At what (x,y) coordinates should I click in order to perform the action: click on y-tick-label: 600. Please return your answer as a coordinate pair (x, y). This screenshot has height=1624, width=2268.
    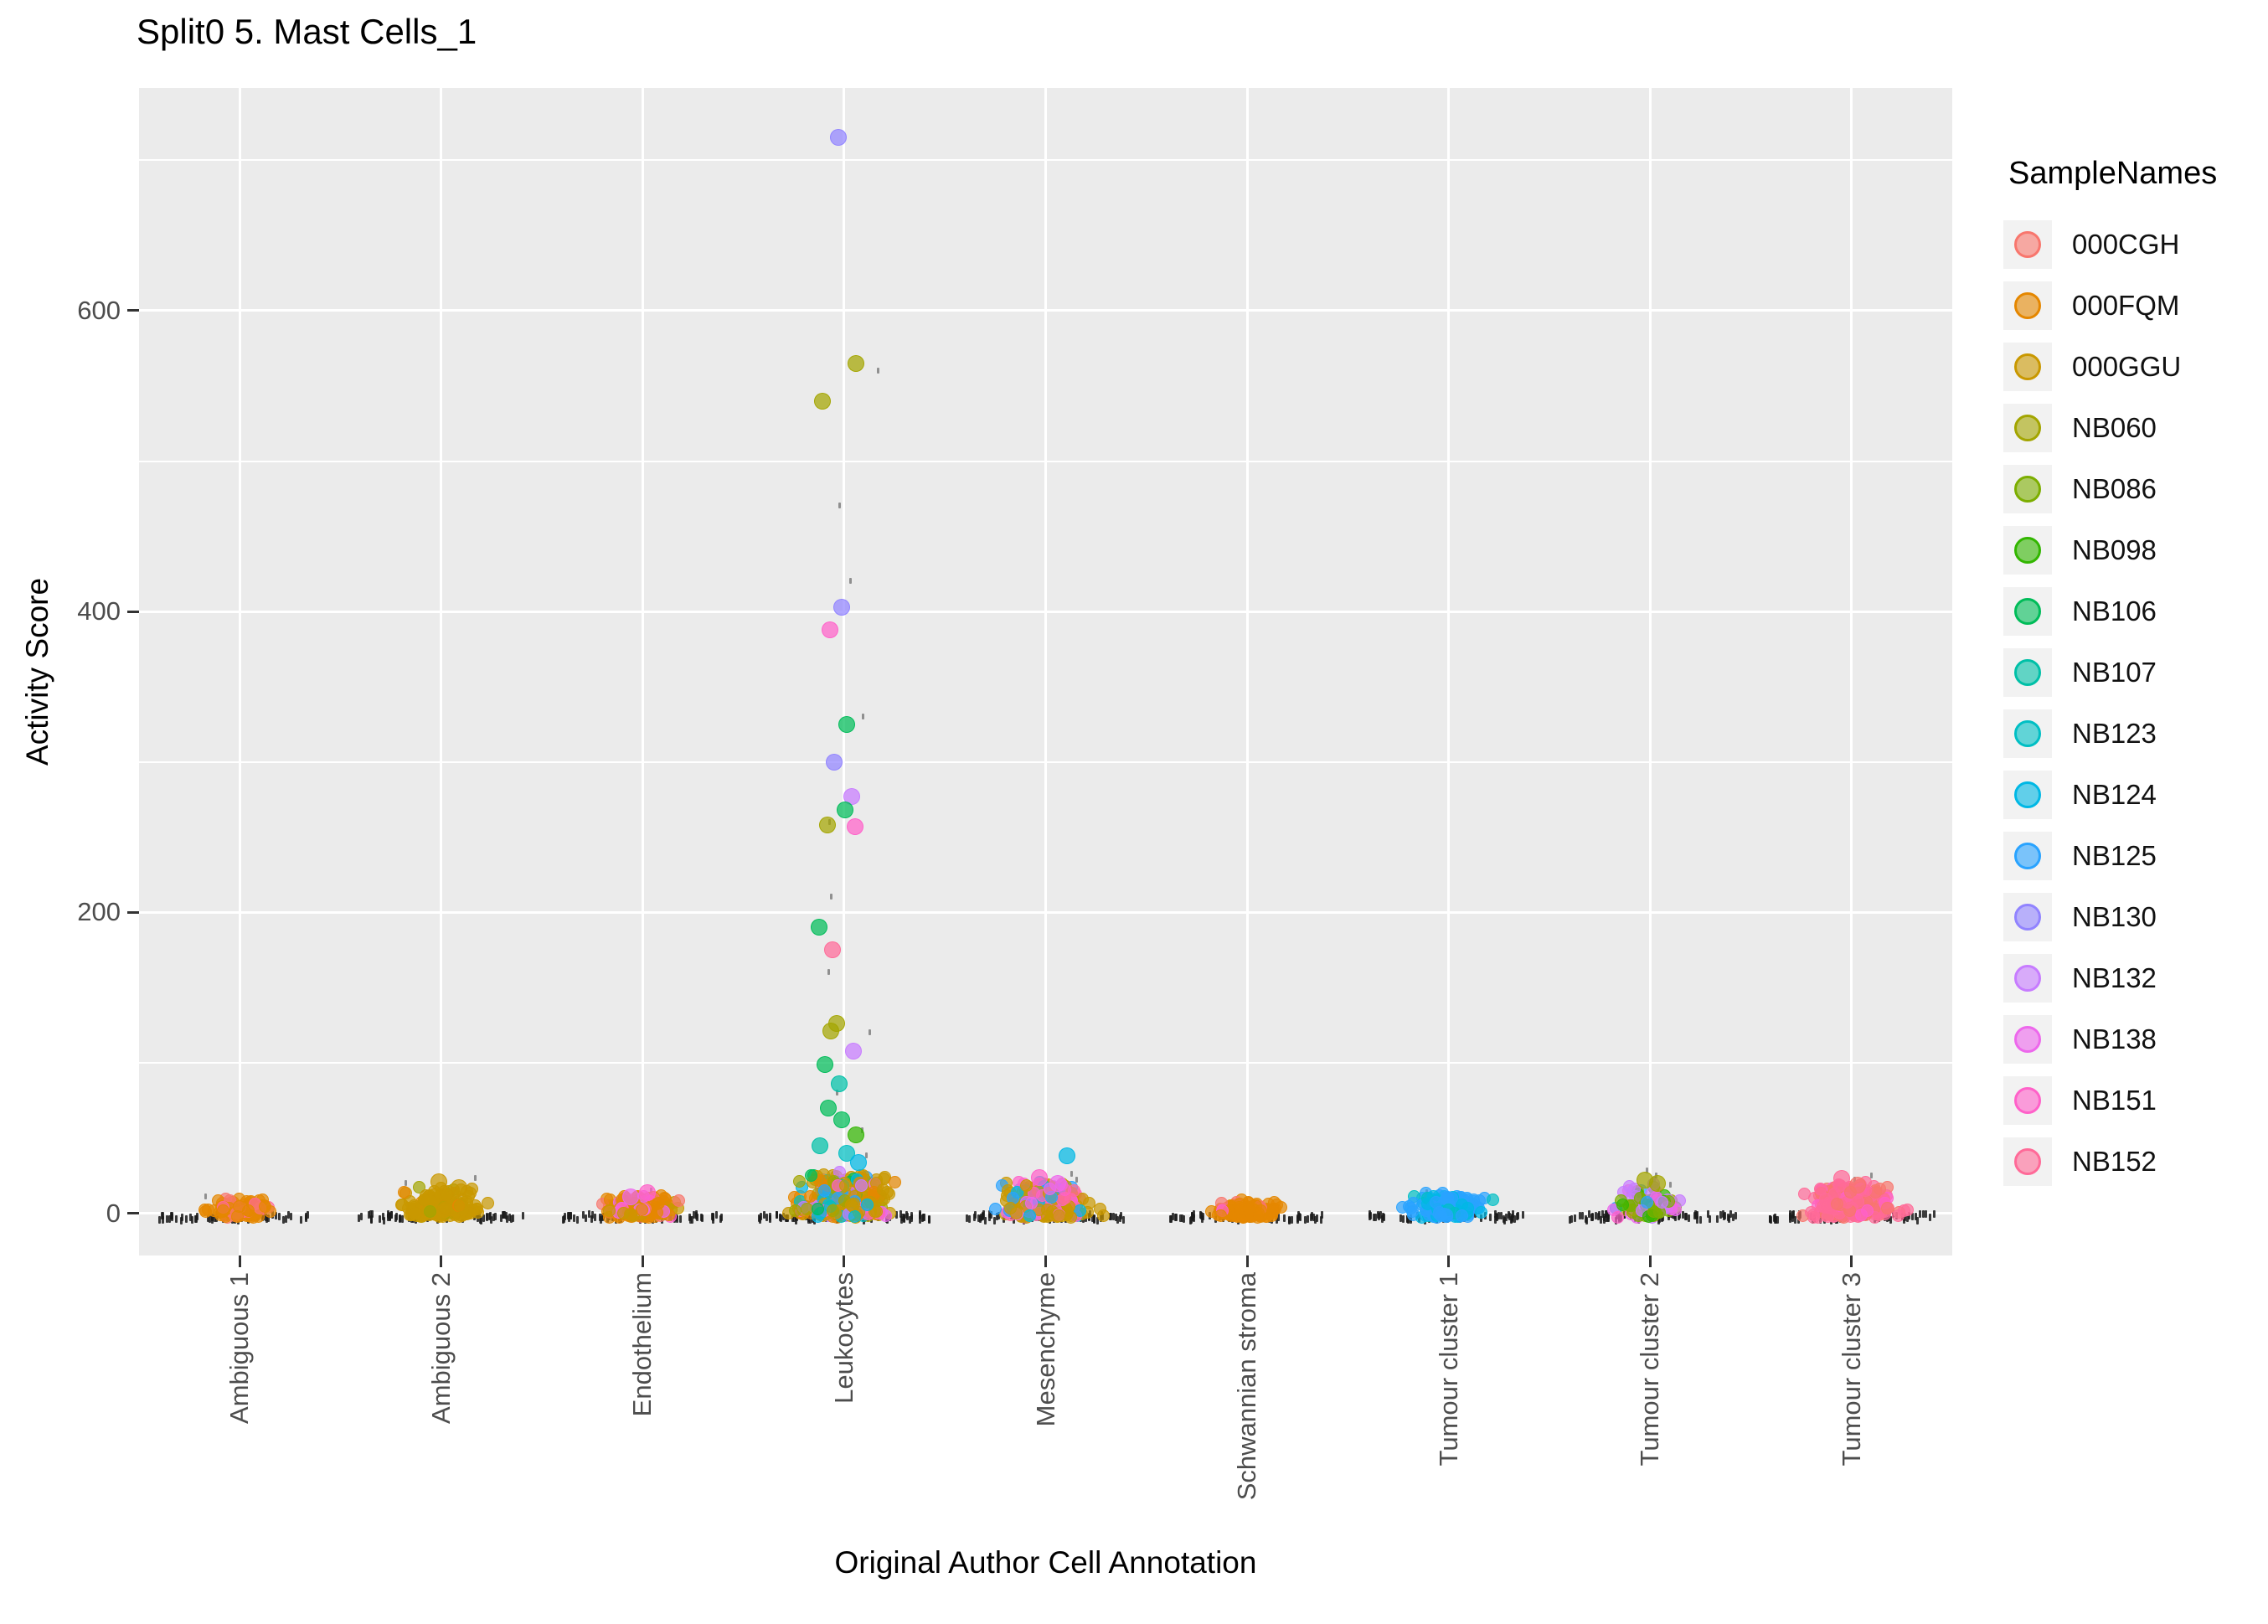
    Looking at the image, I should click on (99, 310).